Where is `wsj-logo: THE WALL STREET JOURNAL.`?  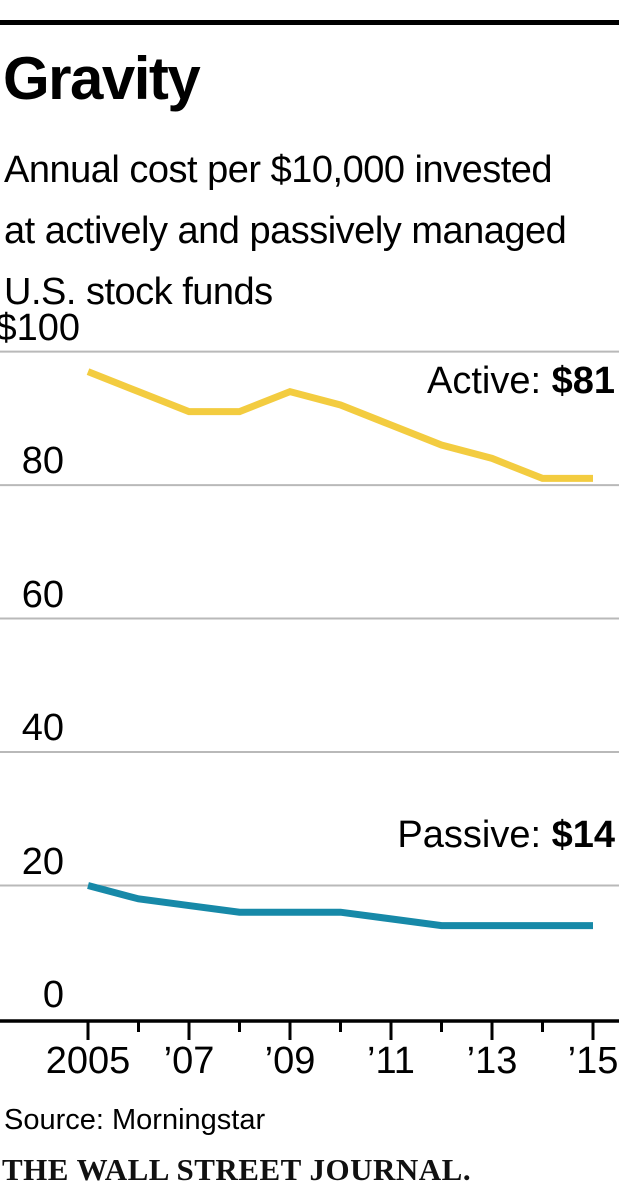 wsj-logo: THE WALL STREET JOURNAL. is located at coordinates (237, 1169).